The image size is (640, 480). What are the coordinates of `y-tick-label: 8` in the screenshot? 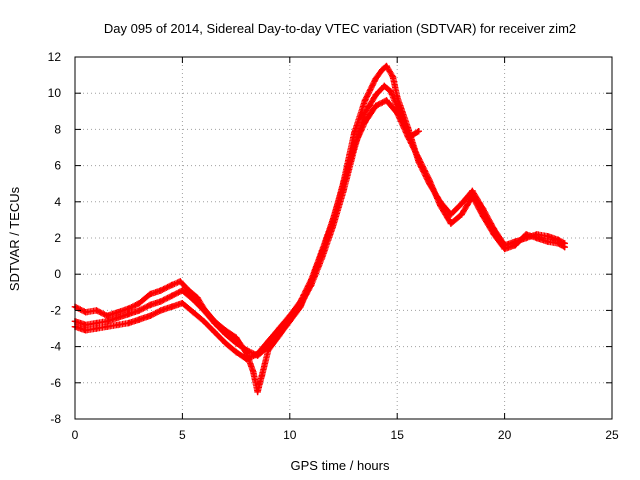 It's located at (57, 129).